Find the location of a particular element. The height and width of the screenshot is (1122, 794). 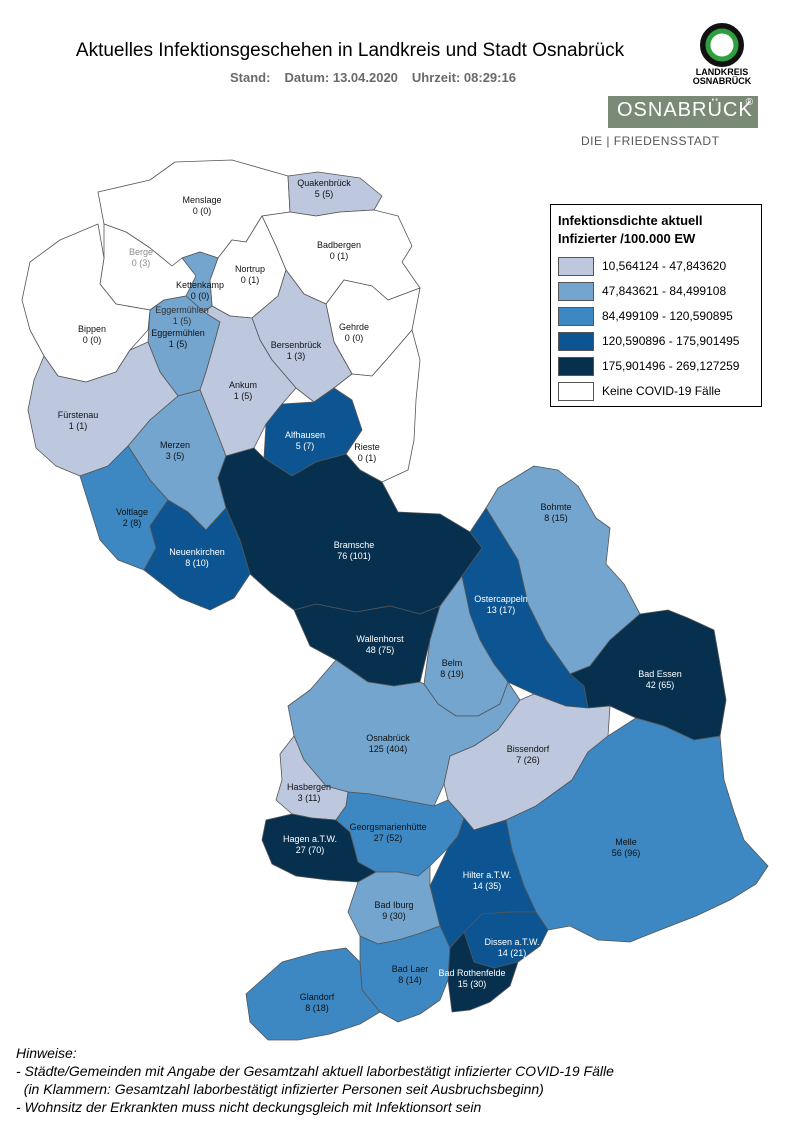

municipality-cases-rieste: 0 (1) is located at coordinates (367, 458).